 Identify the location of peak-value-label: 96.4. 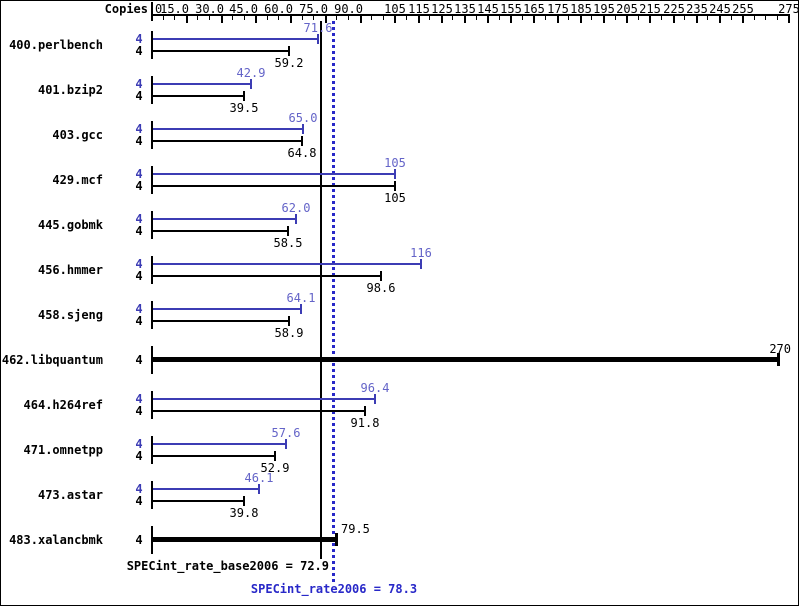
(375, 388).